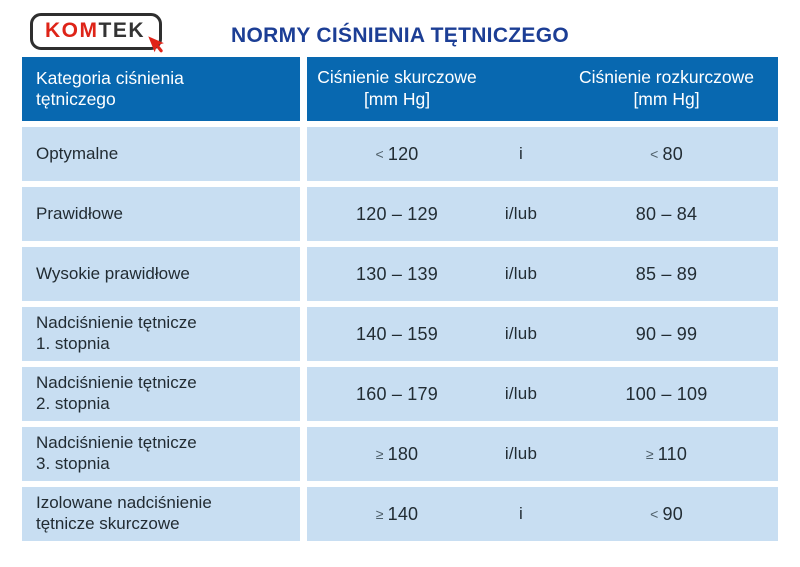  I want to click on systolic-value: 120 – 129, so click(397, 214).